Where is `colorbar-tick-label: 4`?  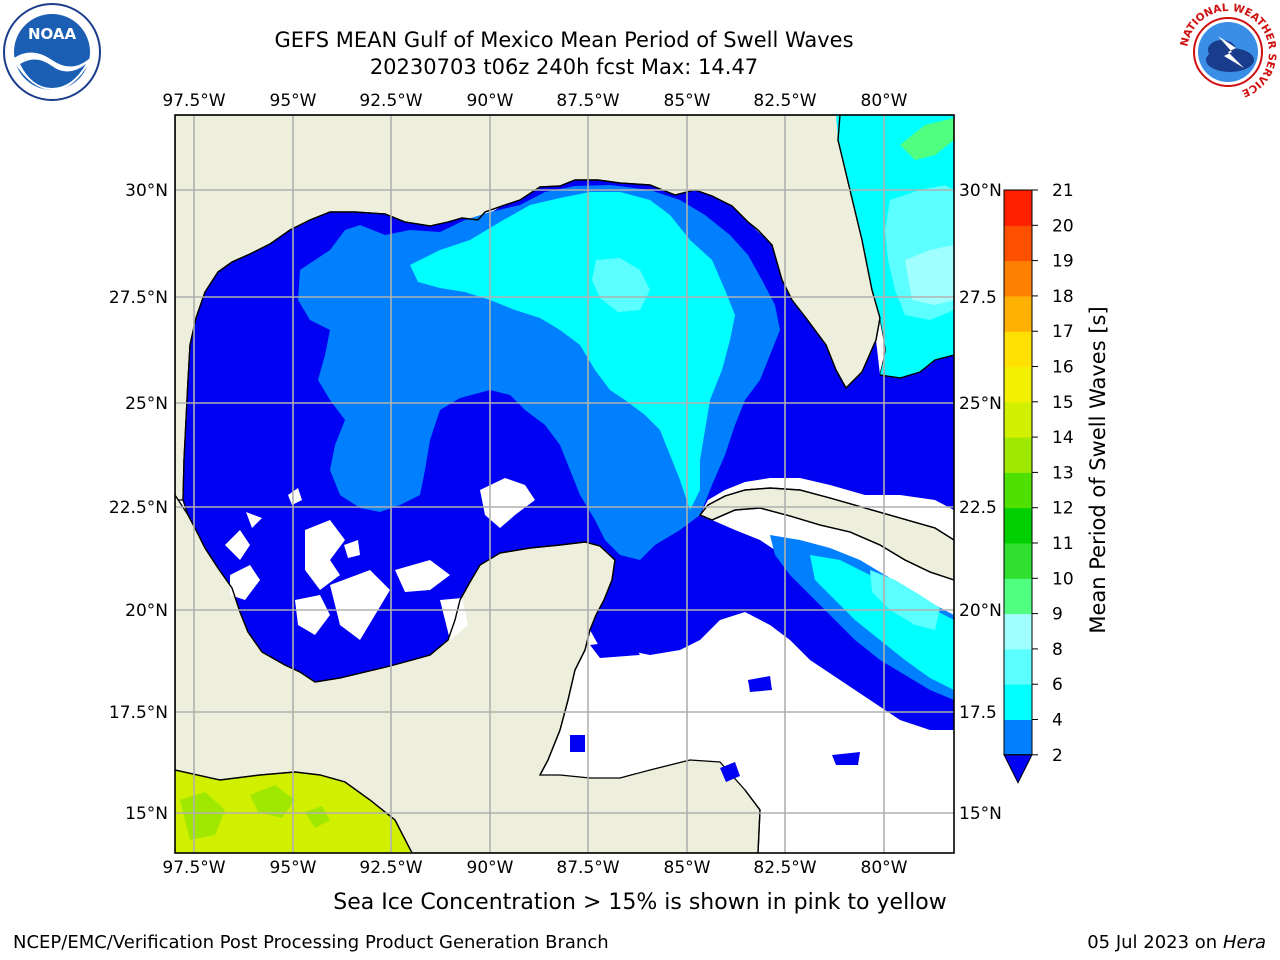
colorbar-tick-label: 4 is located at coordinates (1057, 721).